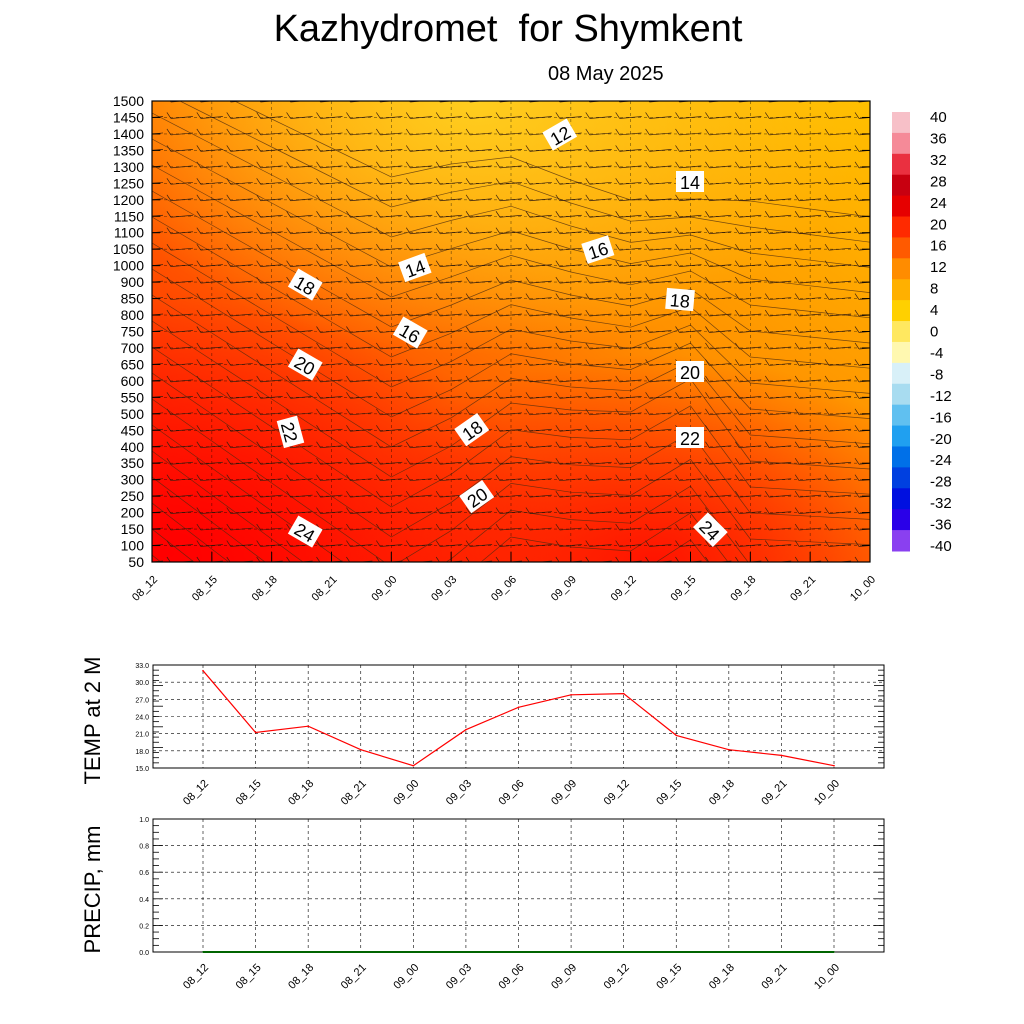  Describe the element at coordinates (129, 216) in the screenshot. I see `y-tick-label: 1150` at that location.